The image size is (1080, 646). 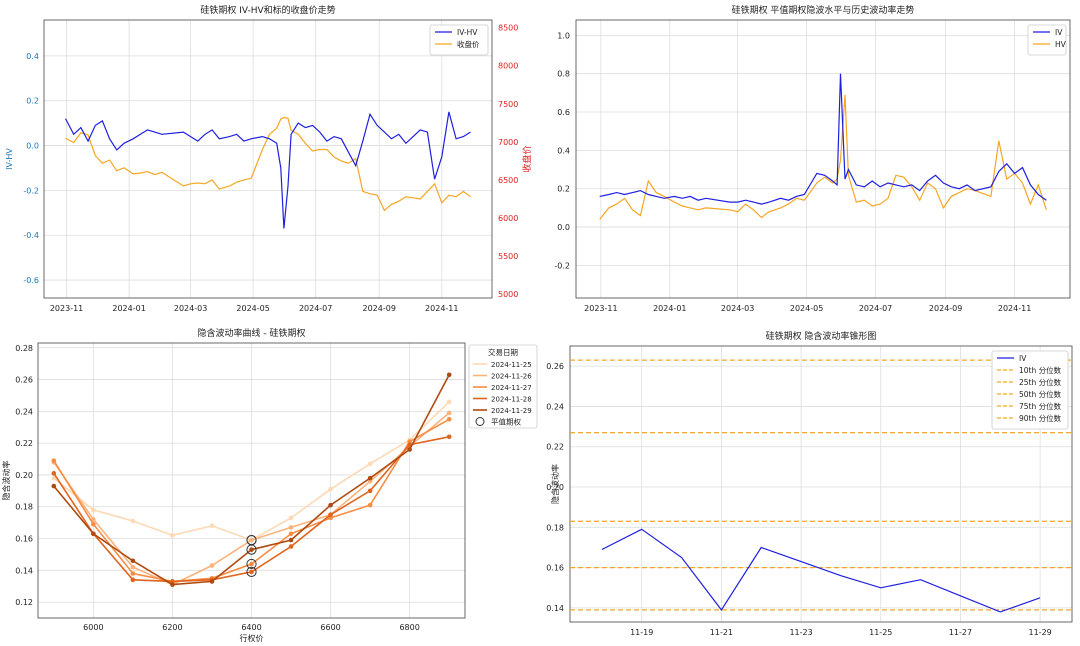 I want to click on x-tick-label: 11-23, so click(x=800, y=632).